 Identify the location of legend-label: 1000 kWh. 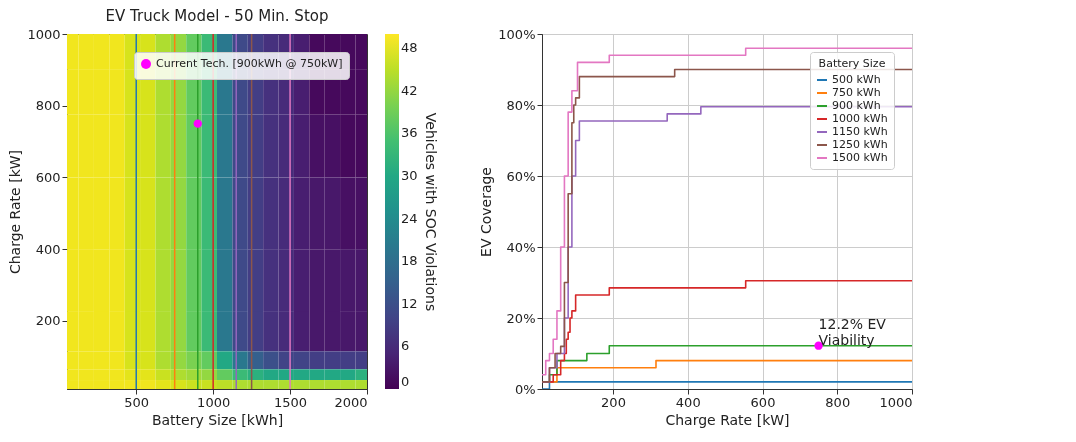
(860, 118).